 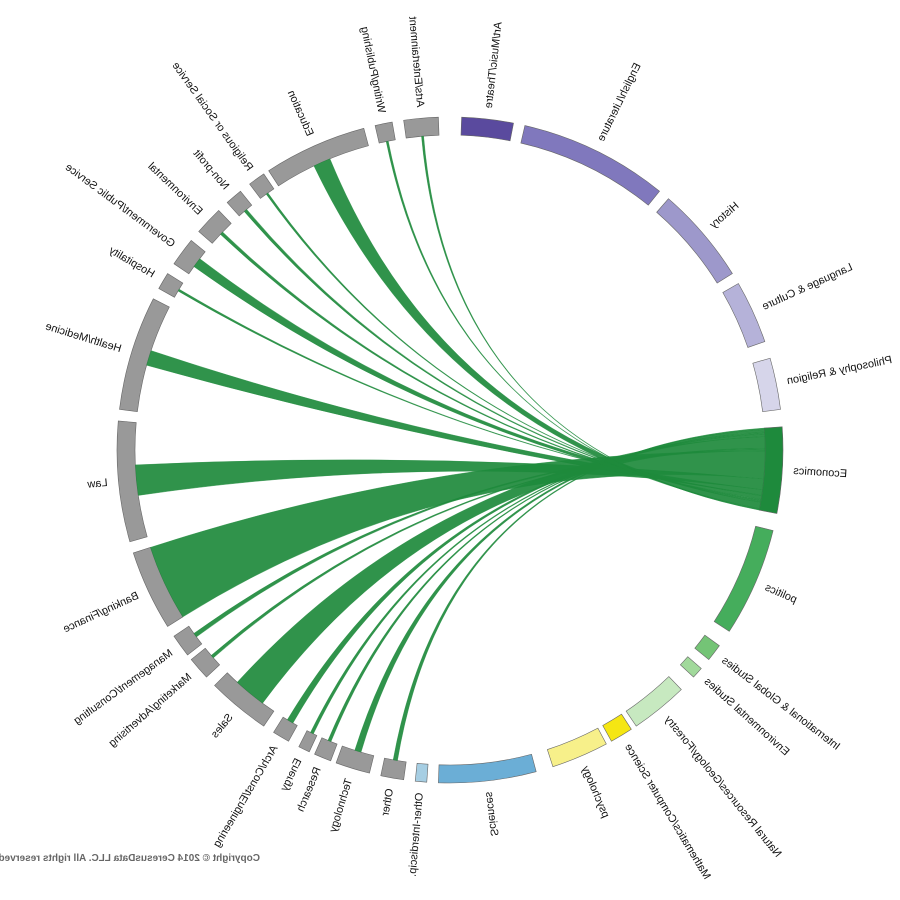 What do you see at coordinates (144, 355) in the screenshot?
I see `career-arc-health-medicine` at bounding box center [144, 355].